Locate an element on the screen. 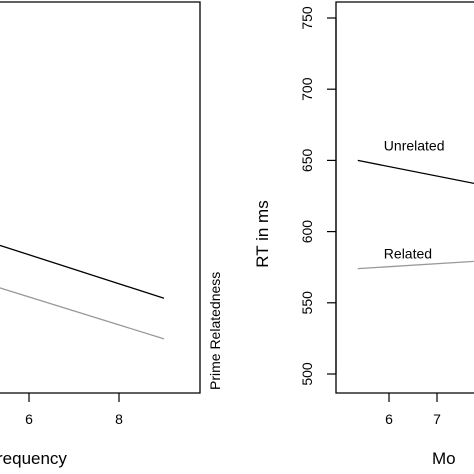 Image resolution: width=474 pixels, height=474 pixels. right-y-ticks: 500 550 600 650 700 750 is located at coordinates (318, 196).